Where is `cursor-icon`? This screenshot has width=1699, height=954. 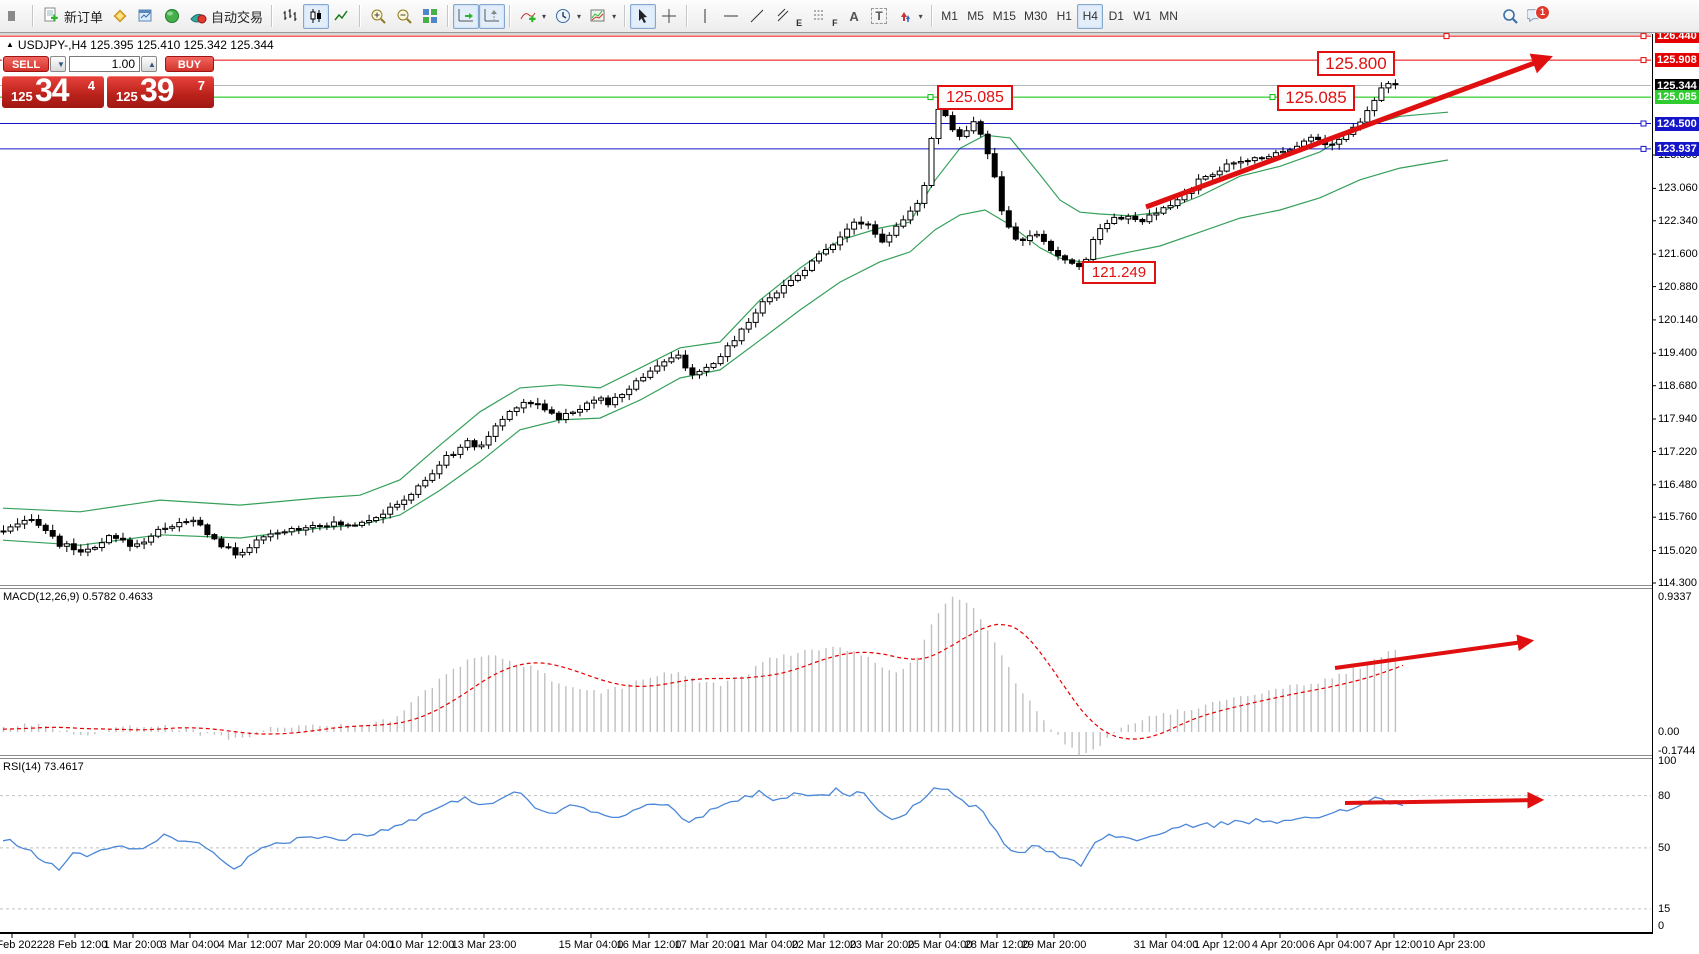
cursor-icon is located at coordinates (643, 16).